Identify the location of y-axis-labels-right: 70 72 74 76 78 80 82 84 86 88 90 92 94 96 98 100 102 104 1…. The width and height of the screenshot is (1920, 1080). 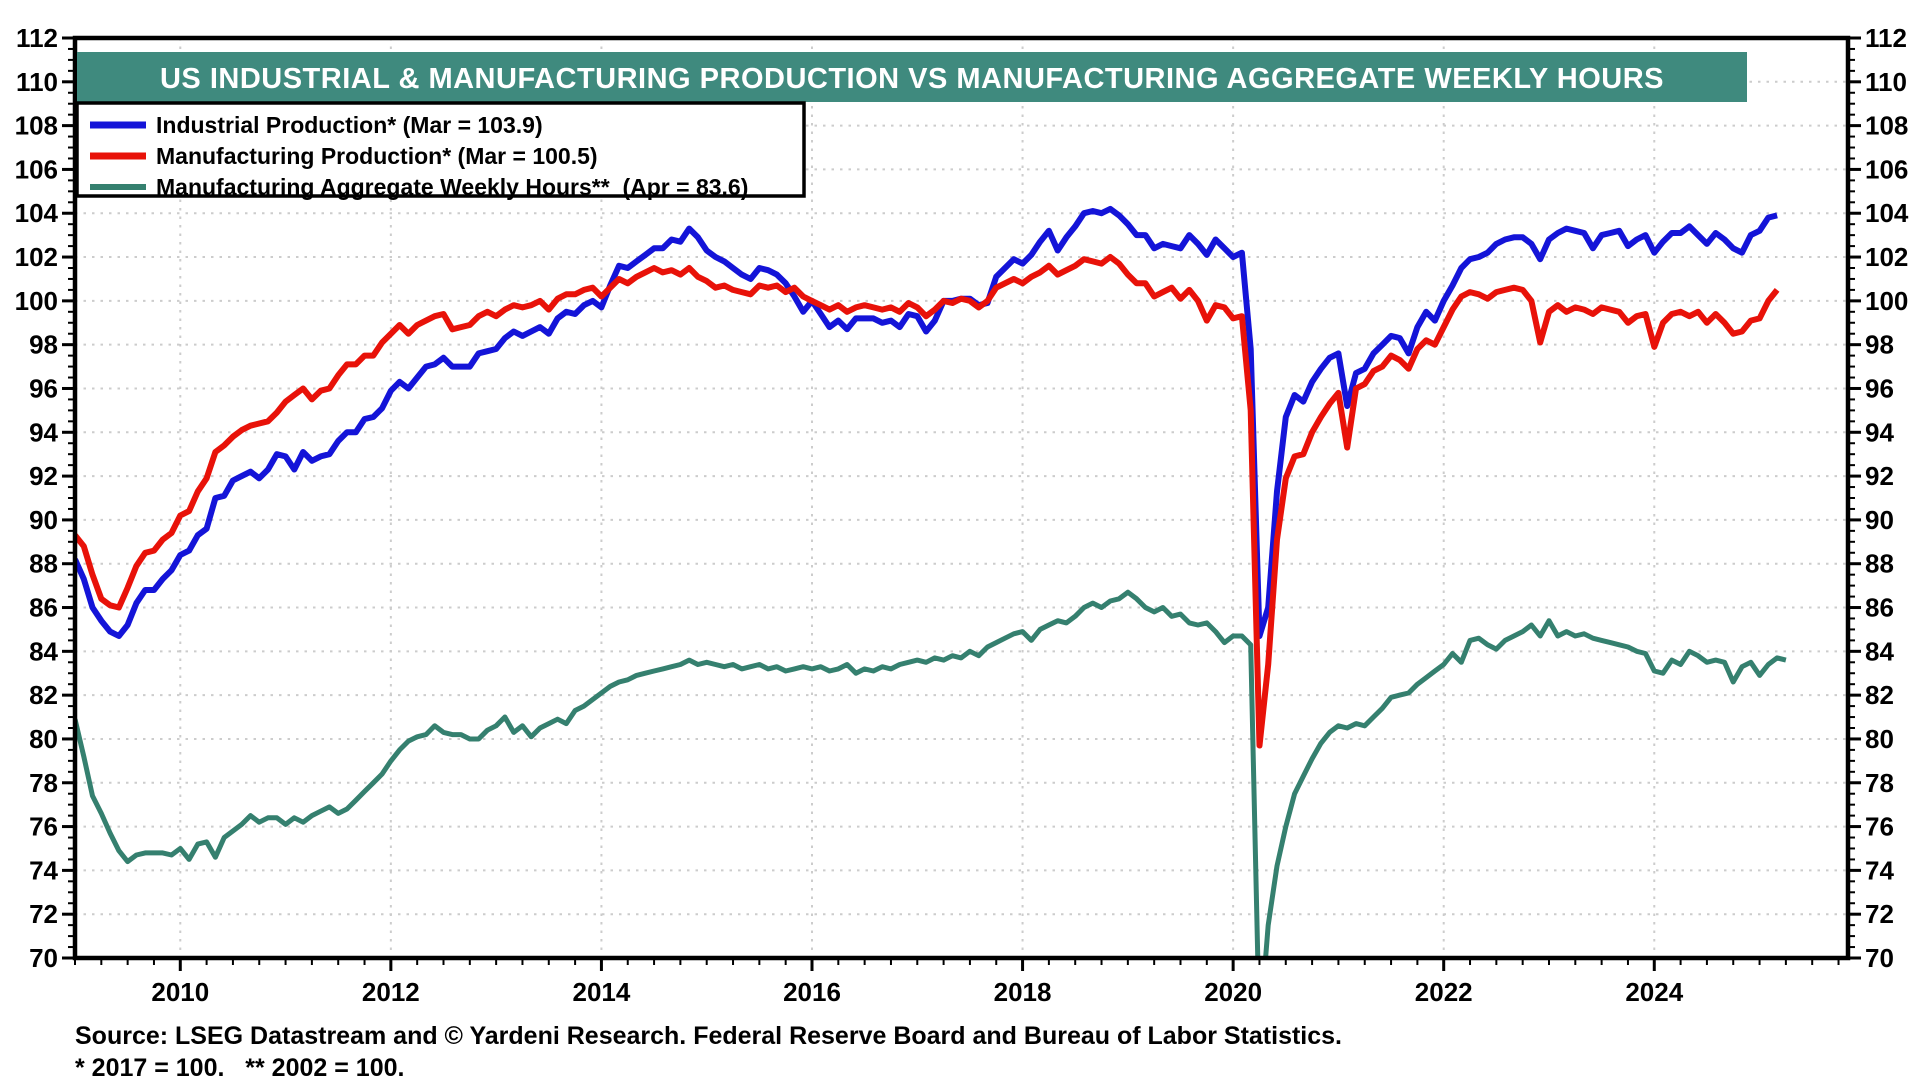
(1887, 498).